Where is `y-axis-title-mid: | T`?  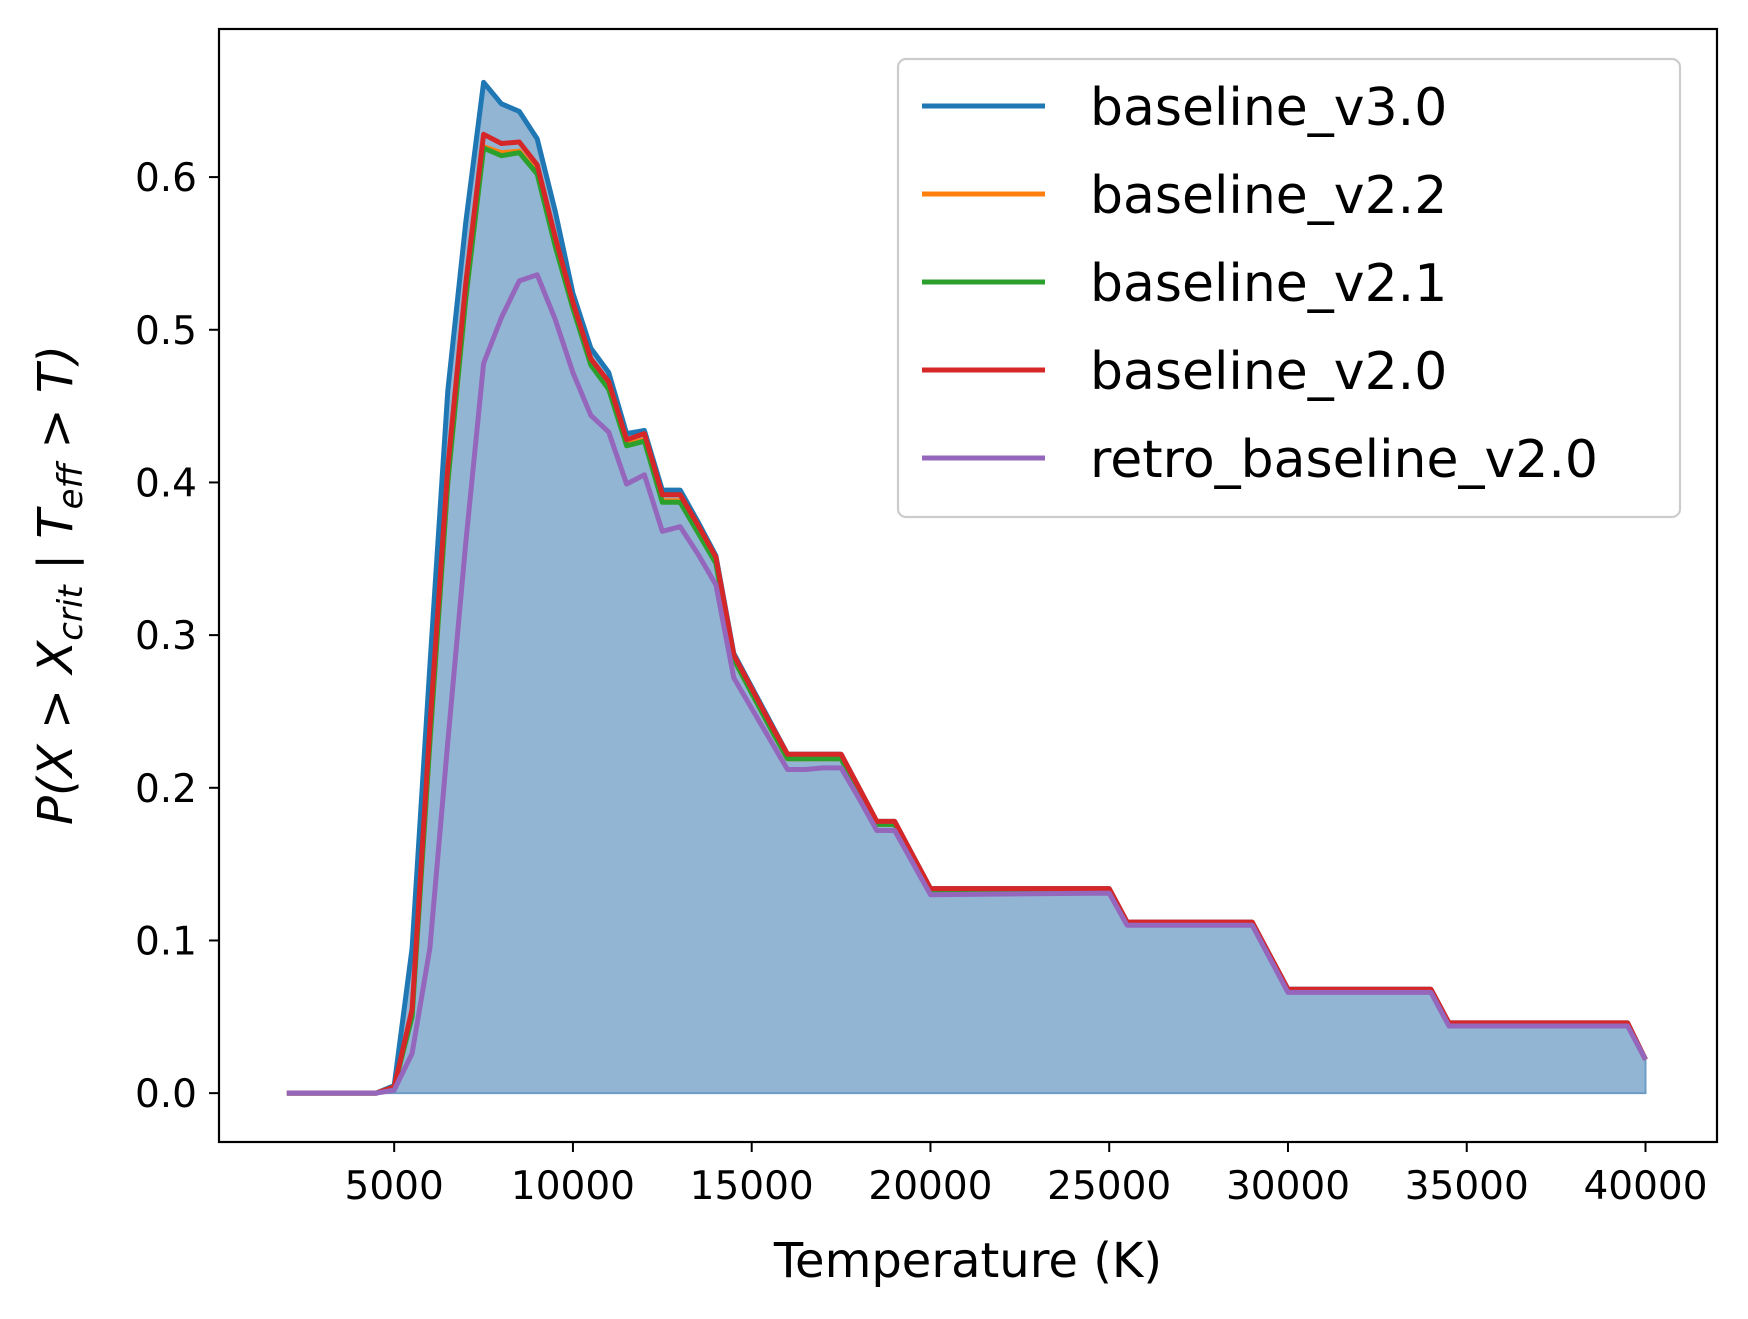 y-axis-title-mid: | T is located at coordinates (56, 546).